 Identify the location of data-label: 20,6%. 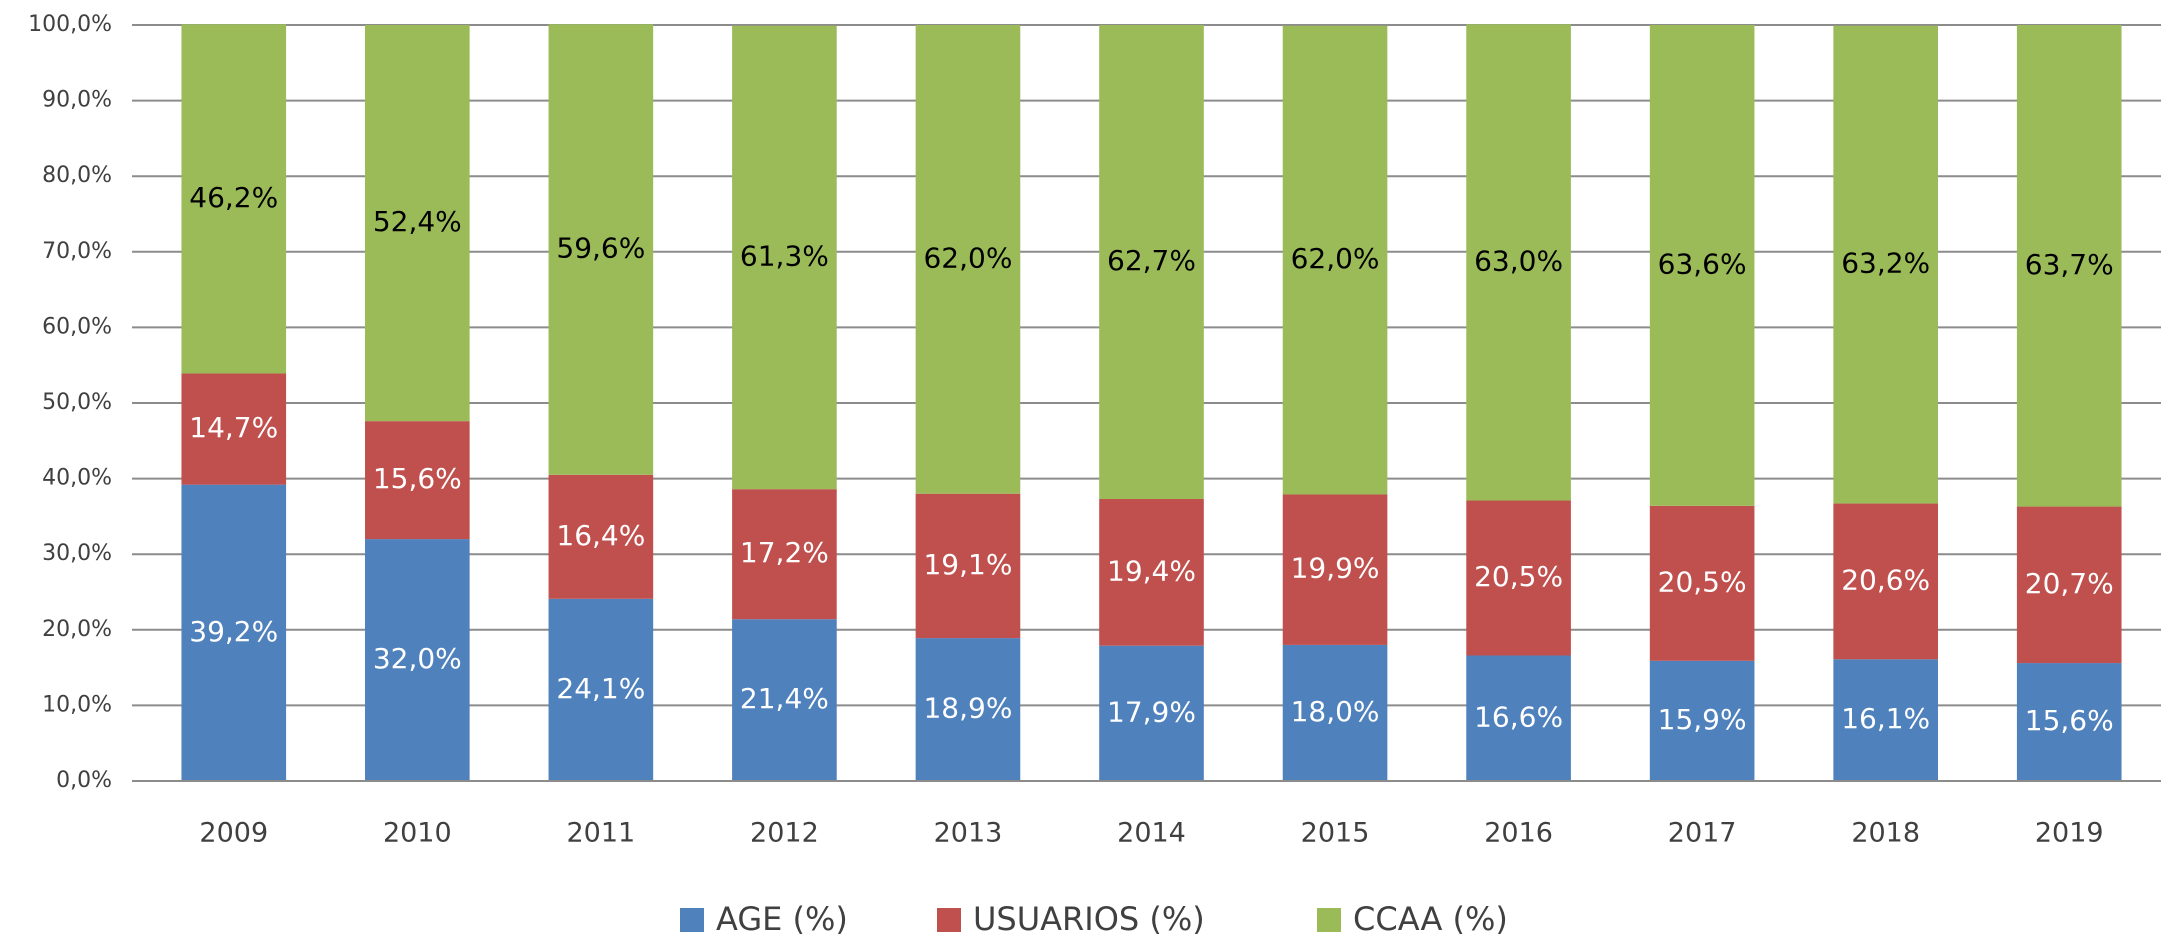
(1885, 579).